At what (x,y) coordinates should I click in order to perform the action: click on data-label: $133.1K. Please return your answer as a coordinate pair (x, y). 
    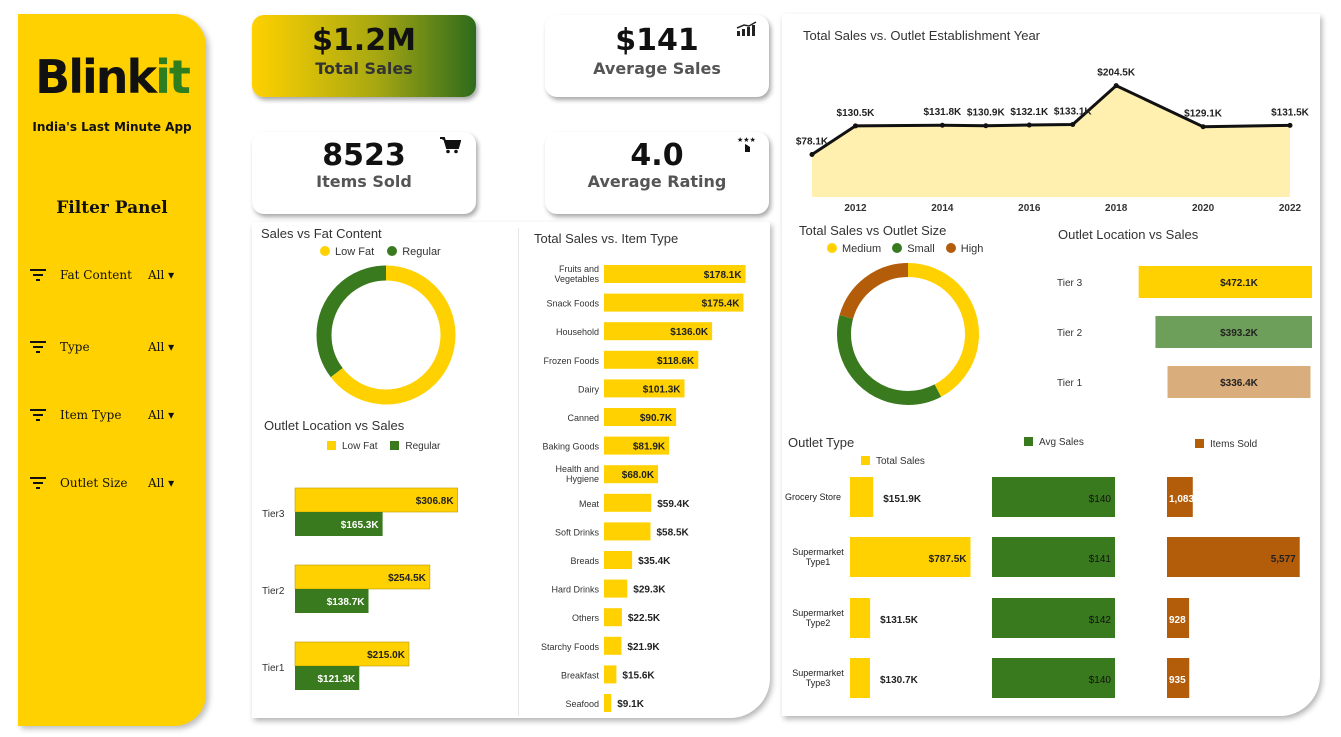
    Looking at the image, I should click on (1073, 112).